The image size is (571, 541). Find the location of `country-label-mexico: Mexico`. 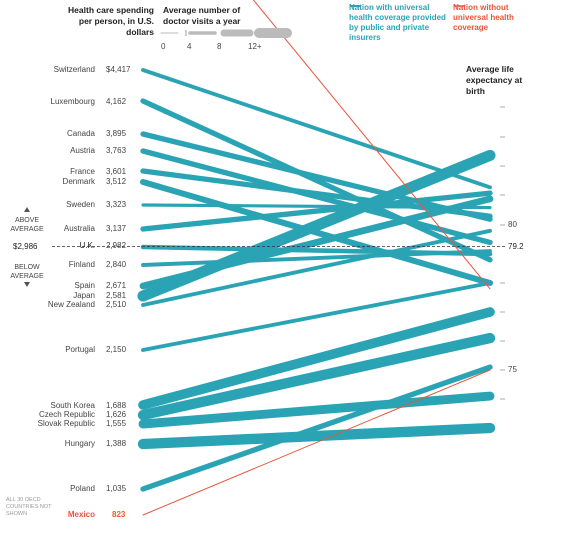

country-label-mexico: Mexico is located at coordinates (81, 514).